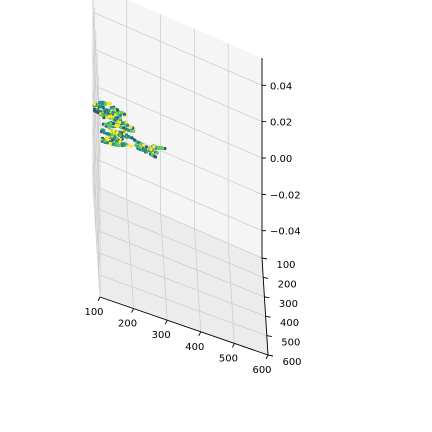 This screenshot has height=432, width=432. I want to click on x-tick-label: 600, so click(261, 370).